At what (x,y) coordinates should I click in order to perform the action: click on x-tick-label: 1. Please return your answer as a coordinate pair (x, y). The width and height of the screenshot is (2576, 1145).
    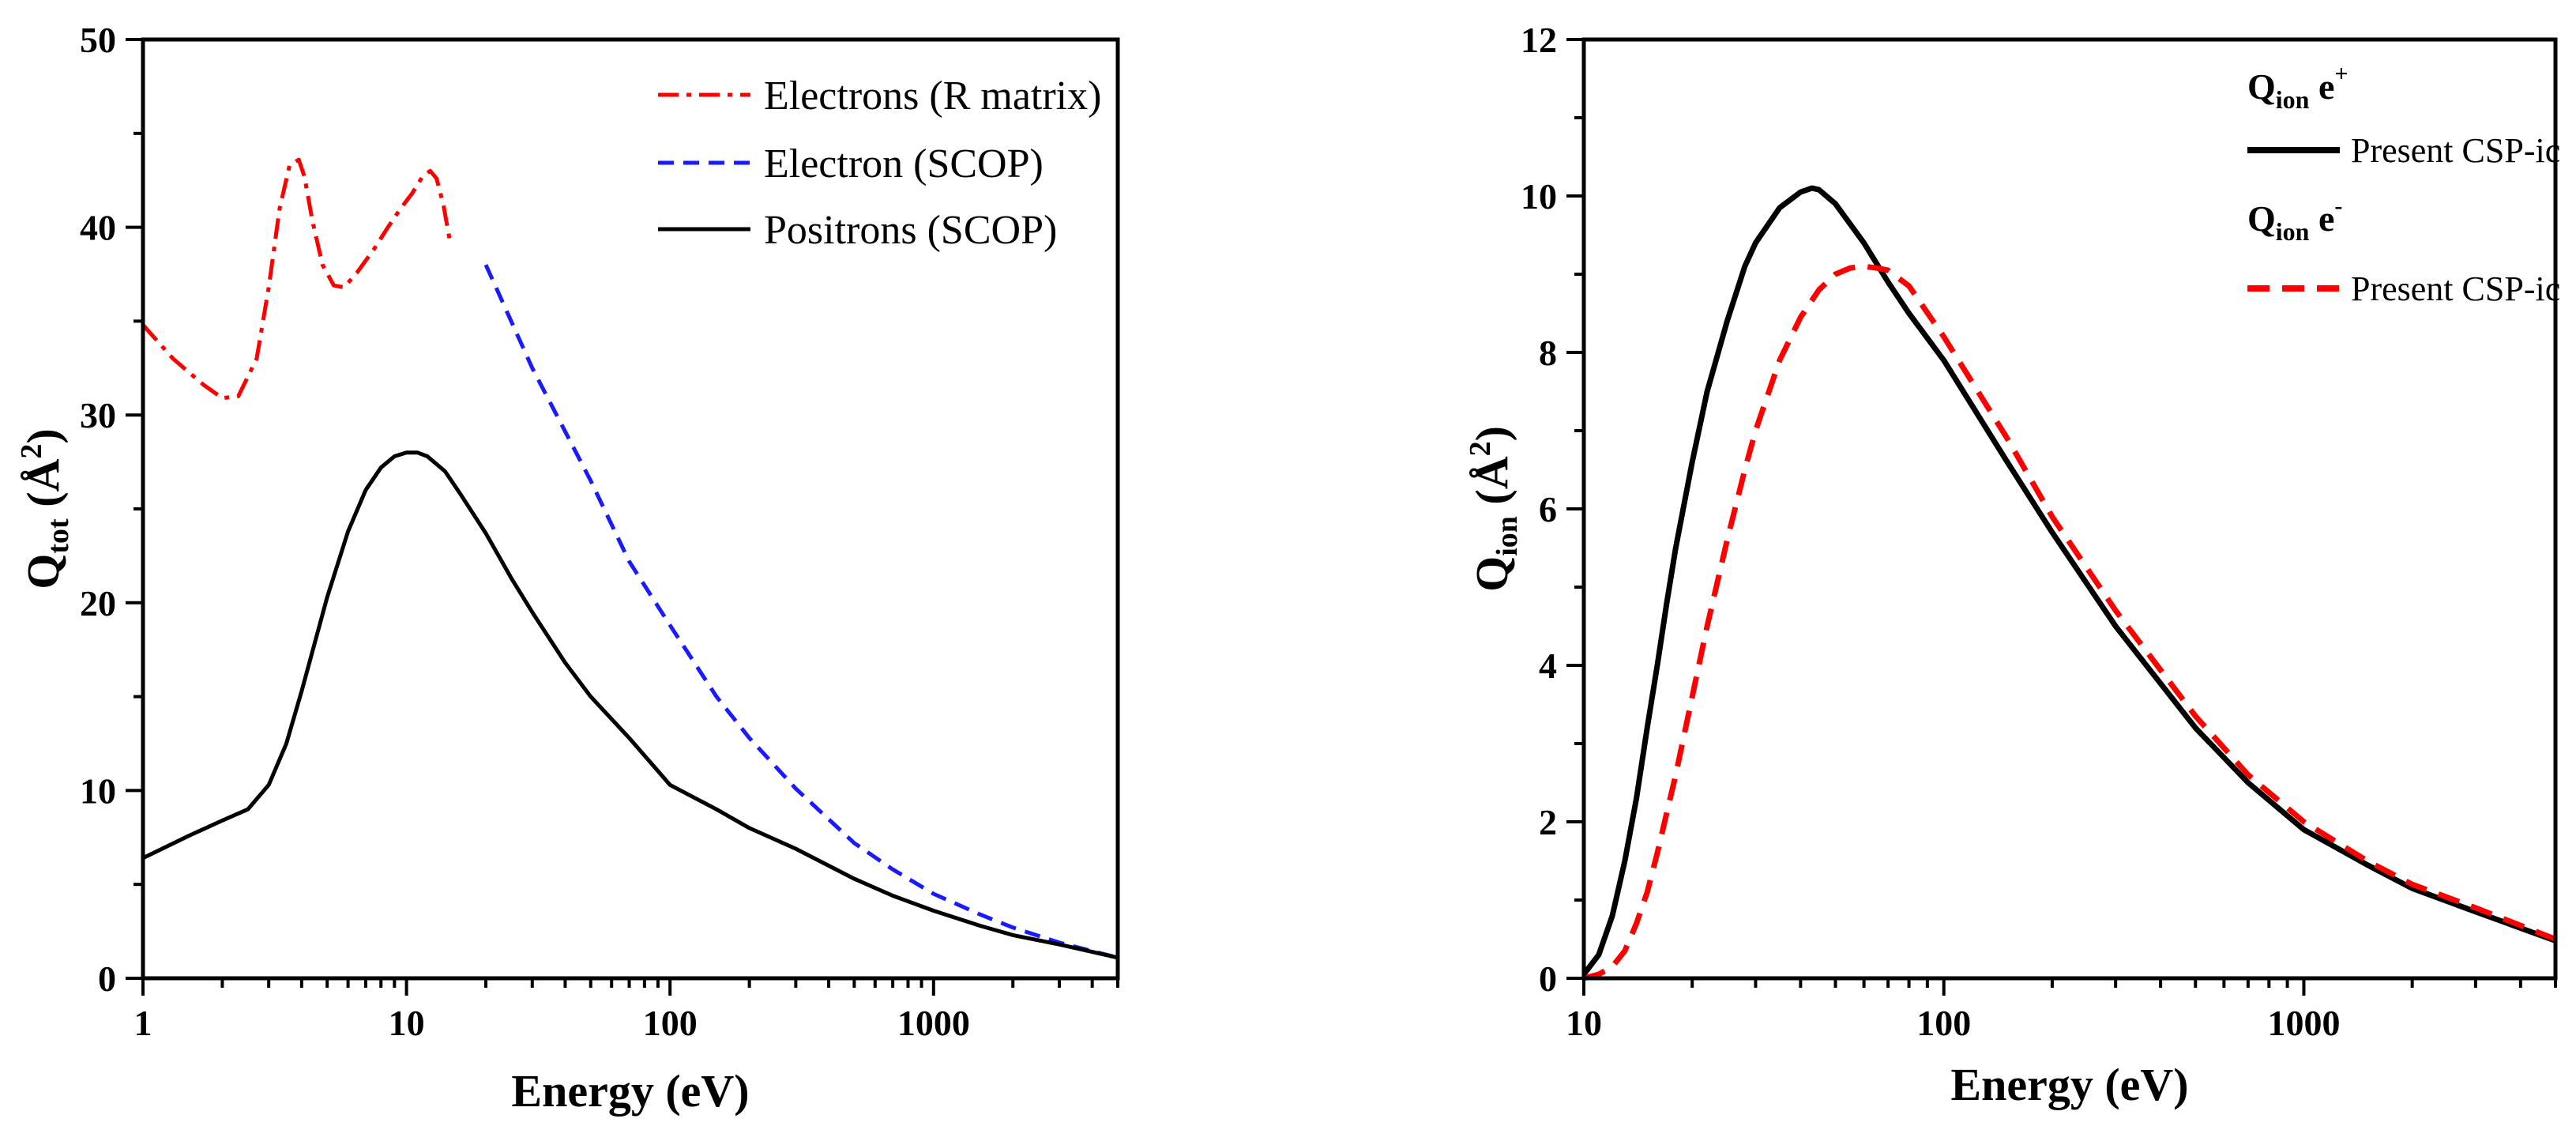
    Looking at the image, I should click on (143, 1023).